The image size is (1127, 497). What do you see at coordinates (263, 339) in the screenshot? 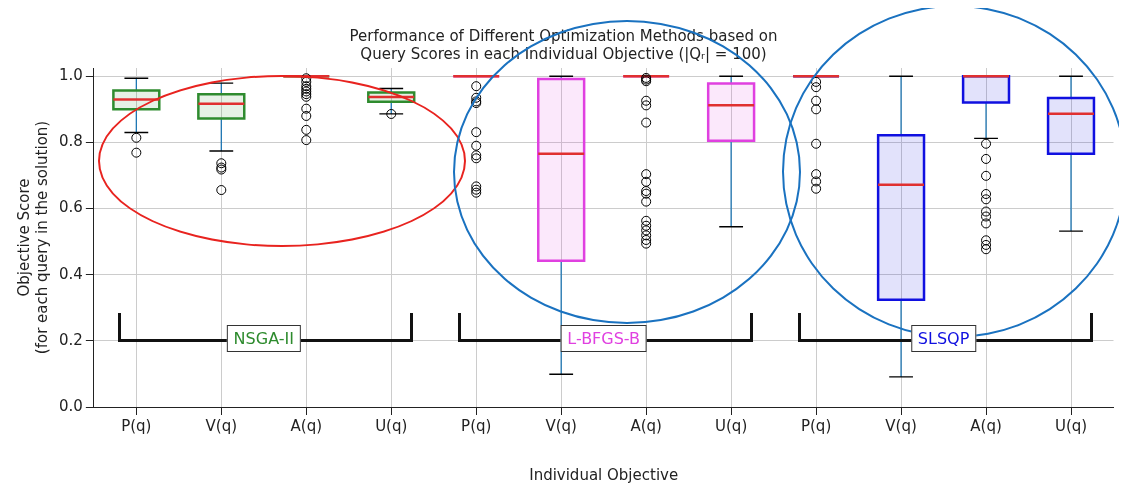
I see `text: NSGA-II` at bounding box center [263, 339].